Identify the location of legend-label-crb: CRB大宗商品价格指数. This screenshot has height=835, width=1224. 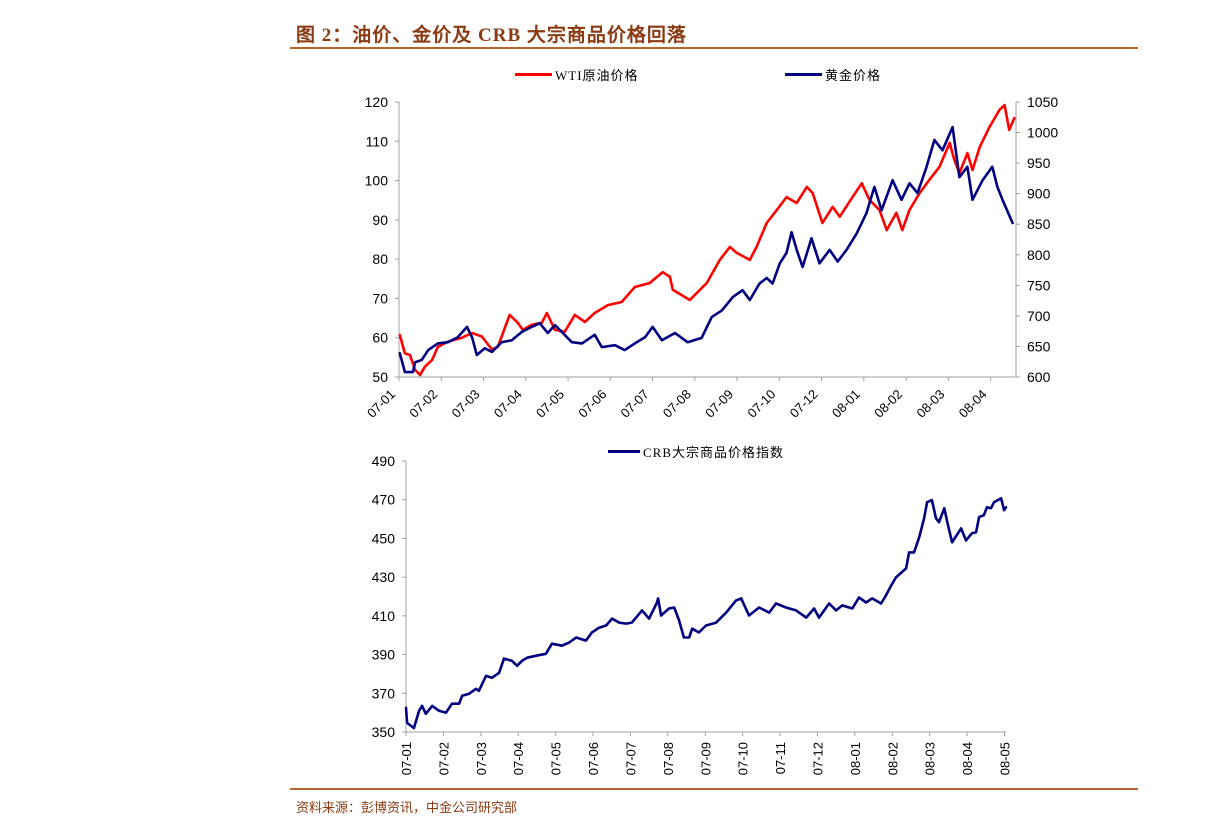
(714, 452).